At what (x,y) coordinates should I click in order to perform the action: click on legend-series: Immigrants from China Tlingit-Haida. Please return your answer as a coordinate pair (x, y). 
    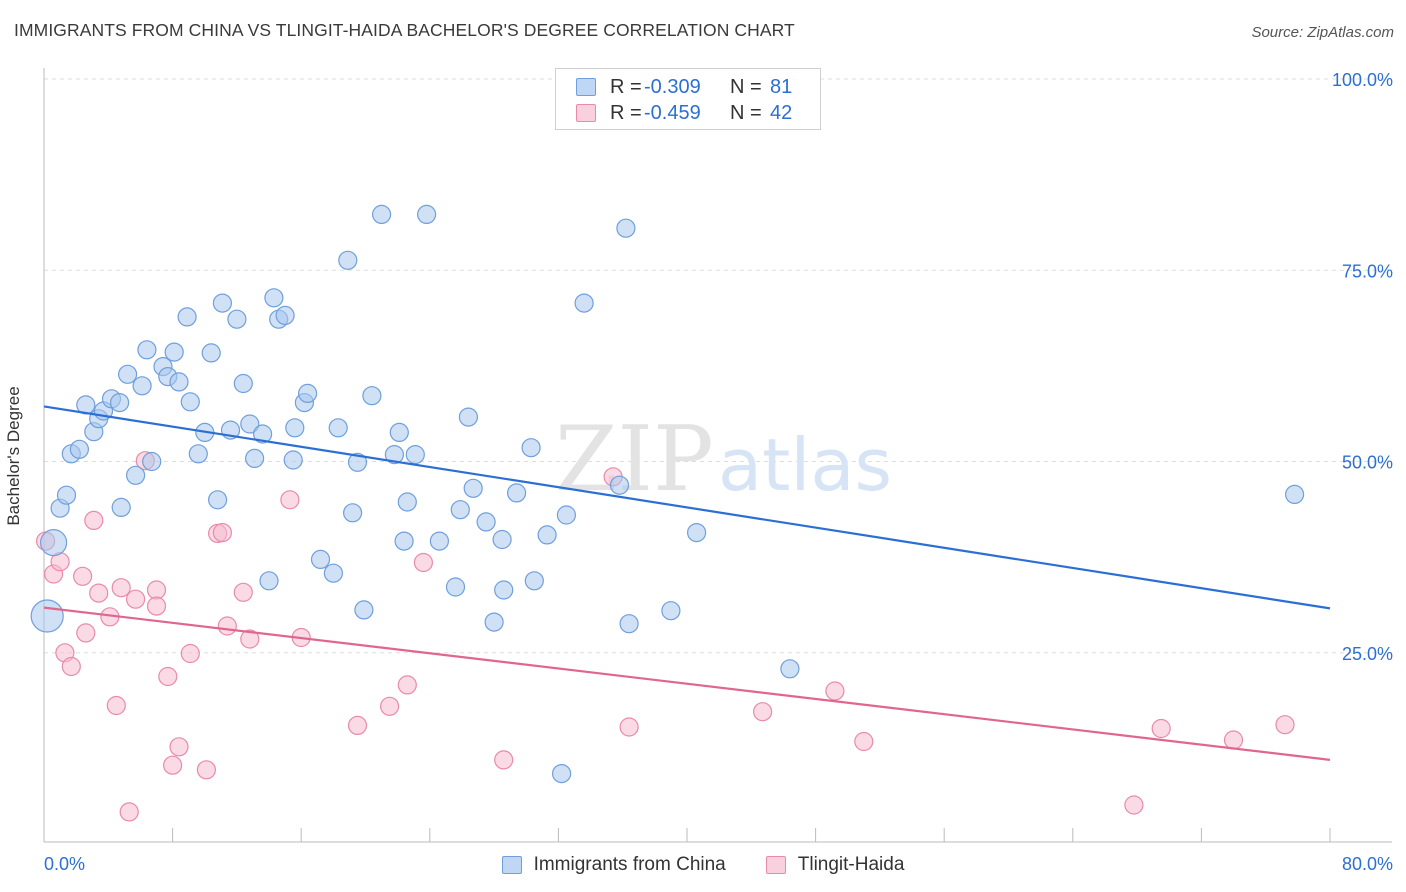
    Looking at the image, I should click on (703, 865).